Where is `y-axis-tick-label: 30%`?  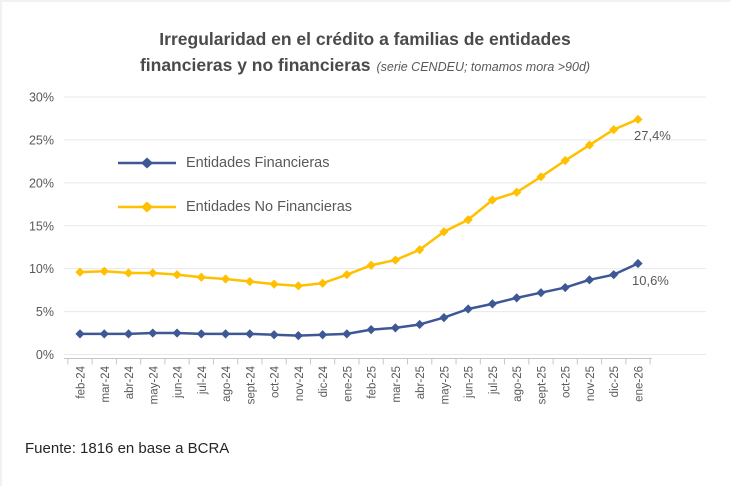 y-axis-tick-label: 30% is located at coordinates (41, 98).